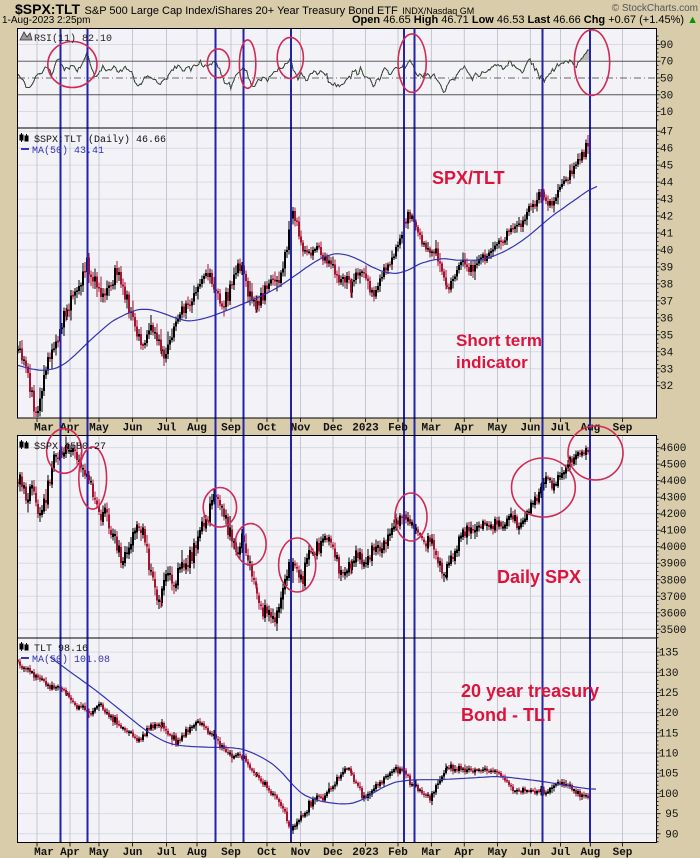  I want to click on svg-text: 36, so click(666, 319).